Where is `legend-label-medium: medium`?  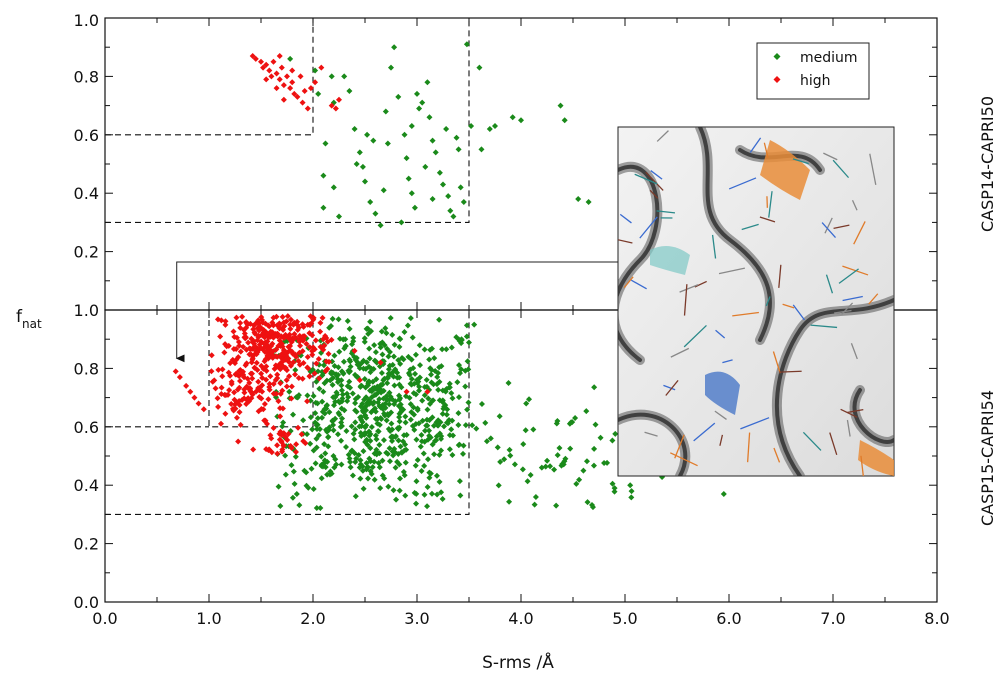
legend-label-medium: medium is located at coordinates (829, 58).